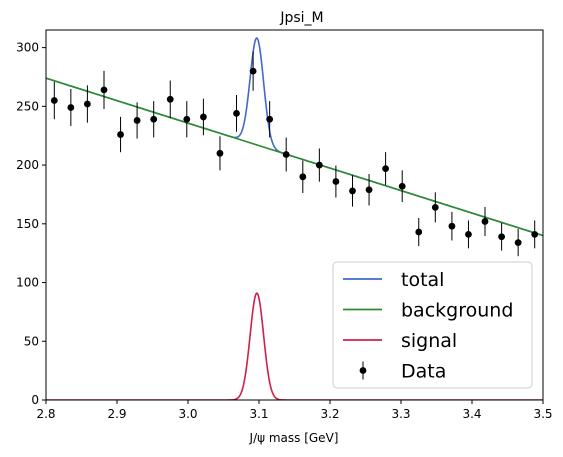 The height and width of the screenshot is (457, 563). What do you see at coordinates (329, 414) in the screenshot?
I see `x-tick-label: 3.2` at bounding box center [329, 414].